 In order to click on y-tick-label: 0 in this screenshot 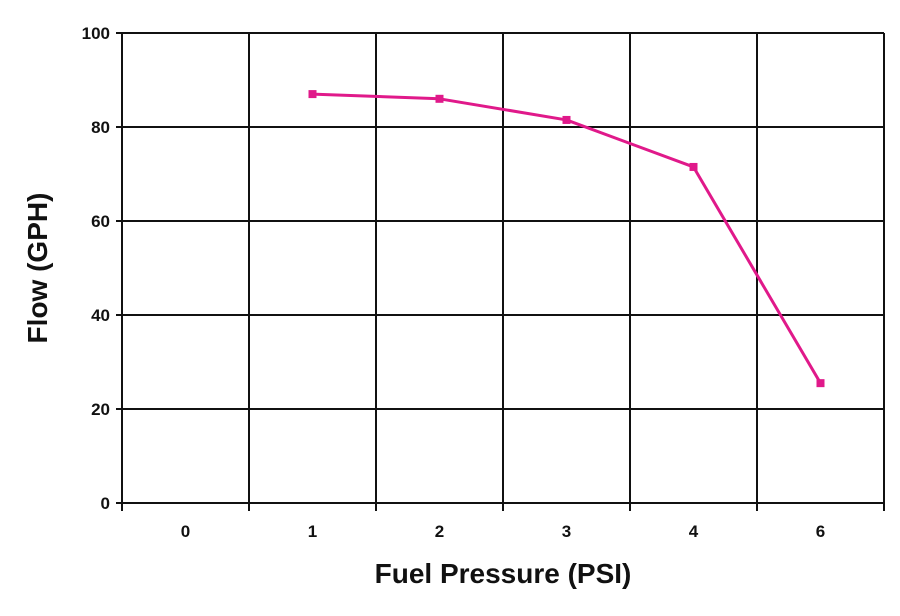, I will do `click(105, 503)`.